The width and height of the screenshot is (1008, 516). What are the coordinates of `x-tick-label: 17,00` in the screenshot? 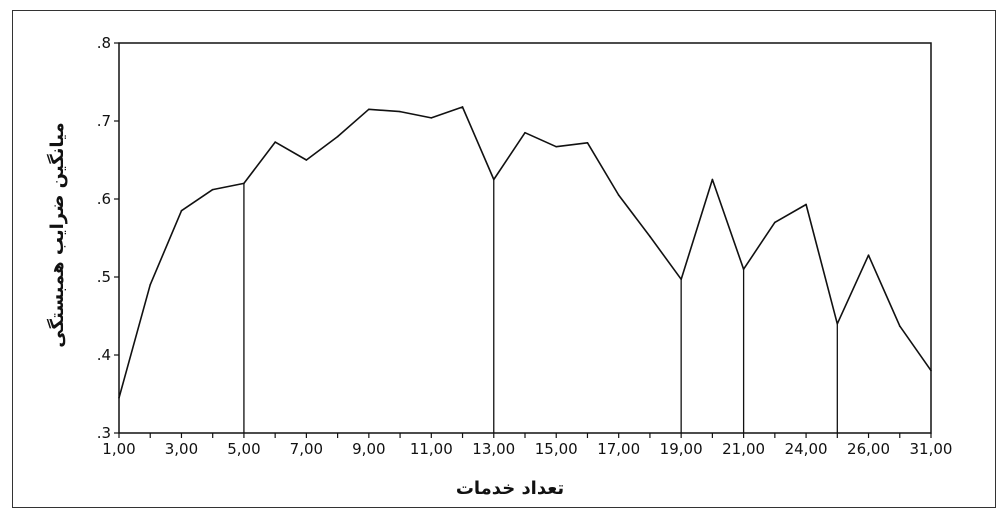 It's located at (618, 449).